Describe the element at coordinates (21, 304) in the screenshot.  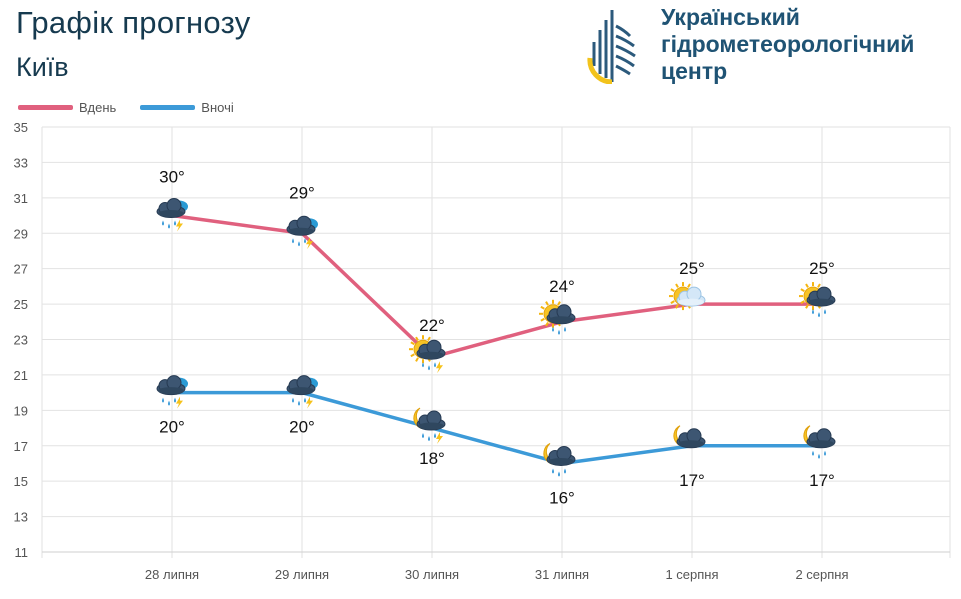
I see `y-tick-label: 25` at that location.